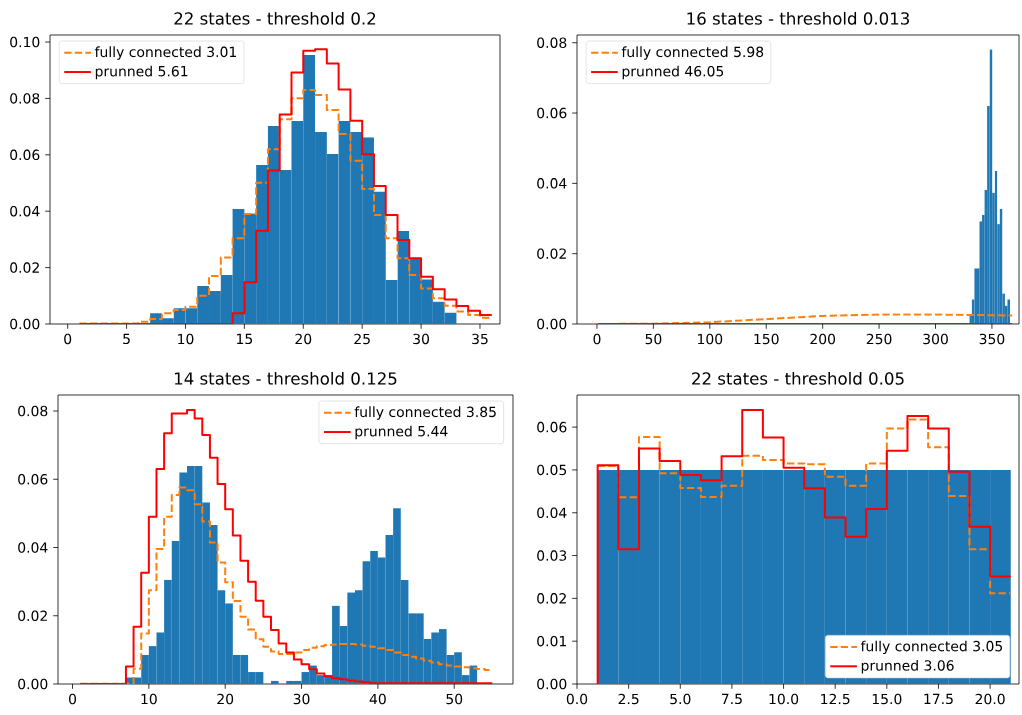  I want to click on legend-label: prunned 3.06, so click(907, 666).